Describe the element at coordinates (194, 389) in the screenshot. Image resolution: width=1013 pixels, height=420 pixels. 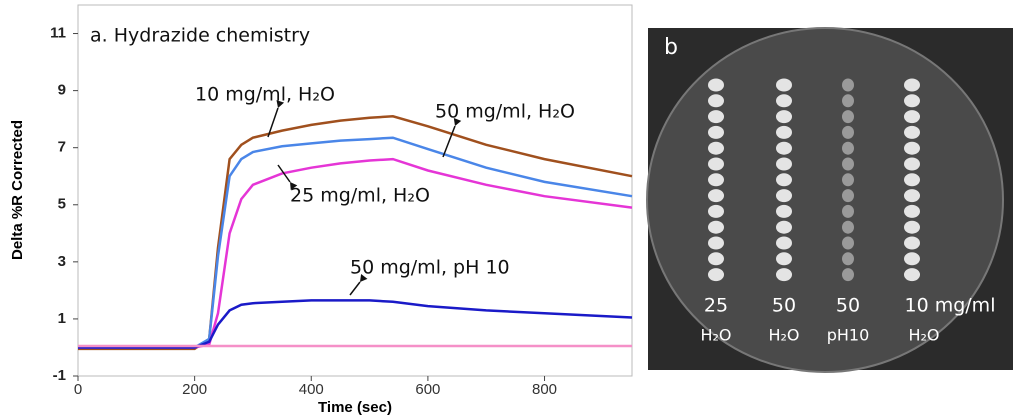
I see `x-tick-label: 200` at that location.